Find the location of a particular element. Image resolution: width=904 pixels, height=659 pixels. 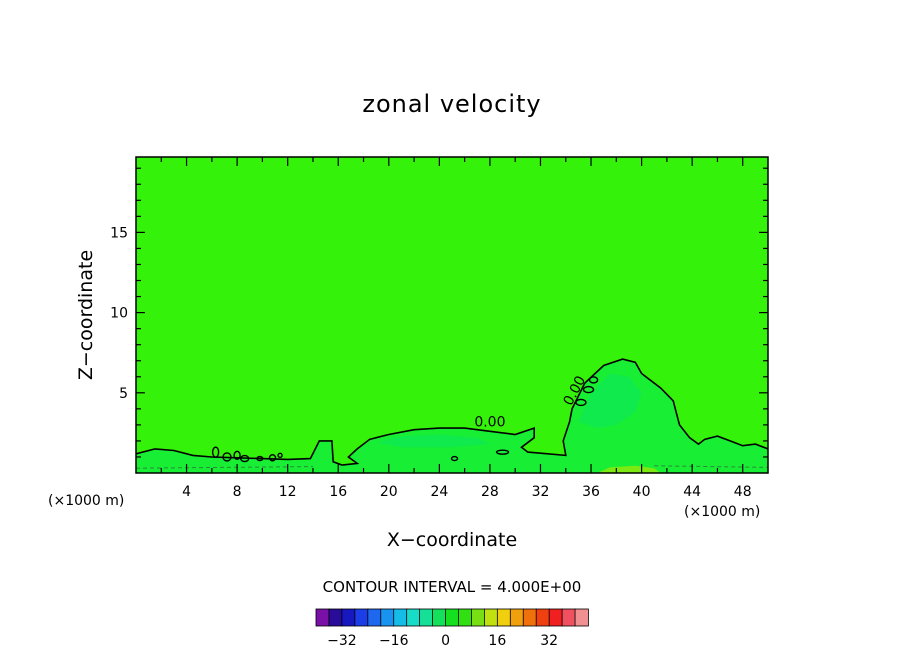

colorbar-tick-label: 0 is located at coordinates (445, 641).